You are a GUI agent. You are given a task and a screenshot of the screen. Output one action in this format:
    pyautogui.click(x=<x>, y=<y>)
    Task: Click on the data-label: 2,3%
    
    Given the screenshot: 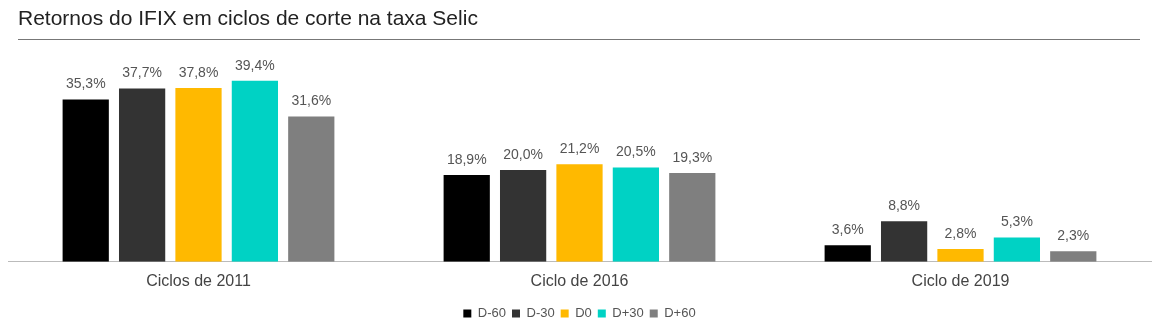 What is the action you would take?
    pyautogui.click(x=1073, y=235)
    